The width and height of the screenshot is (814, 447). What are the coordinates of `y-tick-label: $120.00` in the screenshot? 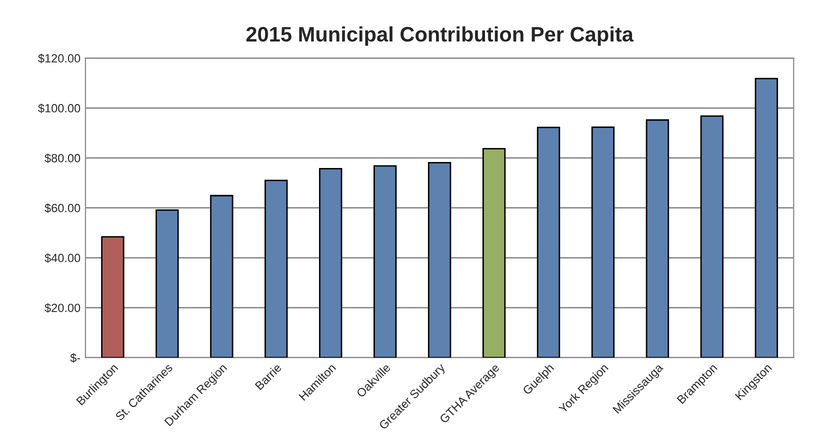 It's located at (59, 59).